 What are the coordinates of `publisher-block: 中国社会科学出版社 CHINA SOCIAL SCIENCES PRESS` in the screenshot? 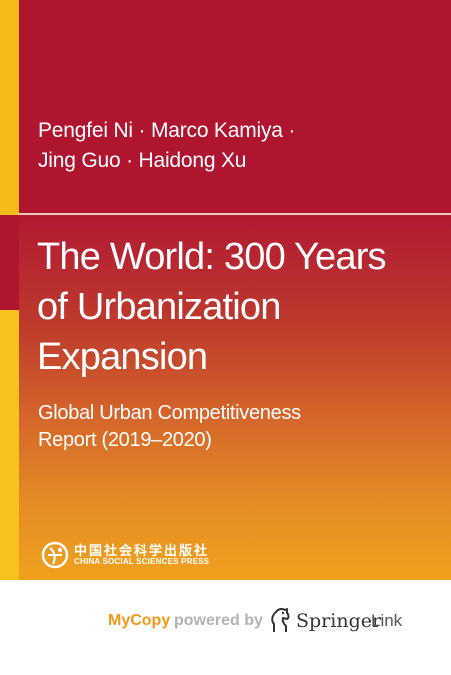 It's located at (170, 555).